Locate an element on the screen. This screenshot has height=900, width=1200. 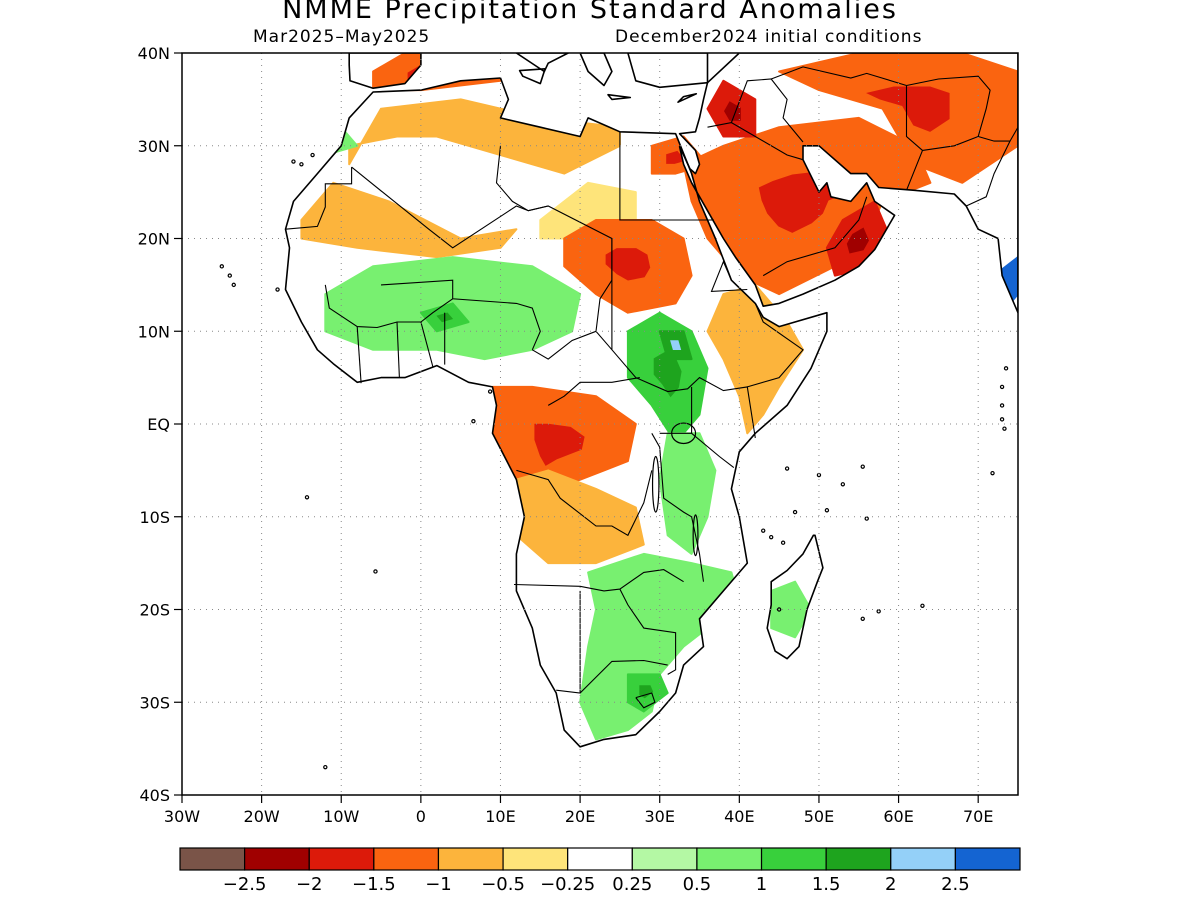
colorbar-label: −0.5 is located at coordinates (503, 884).